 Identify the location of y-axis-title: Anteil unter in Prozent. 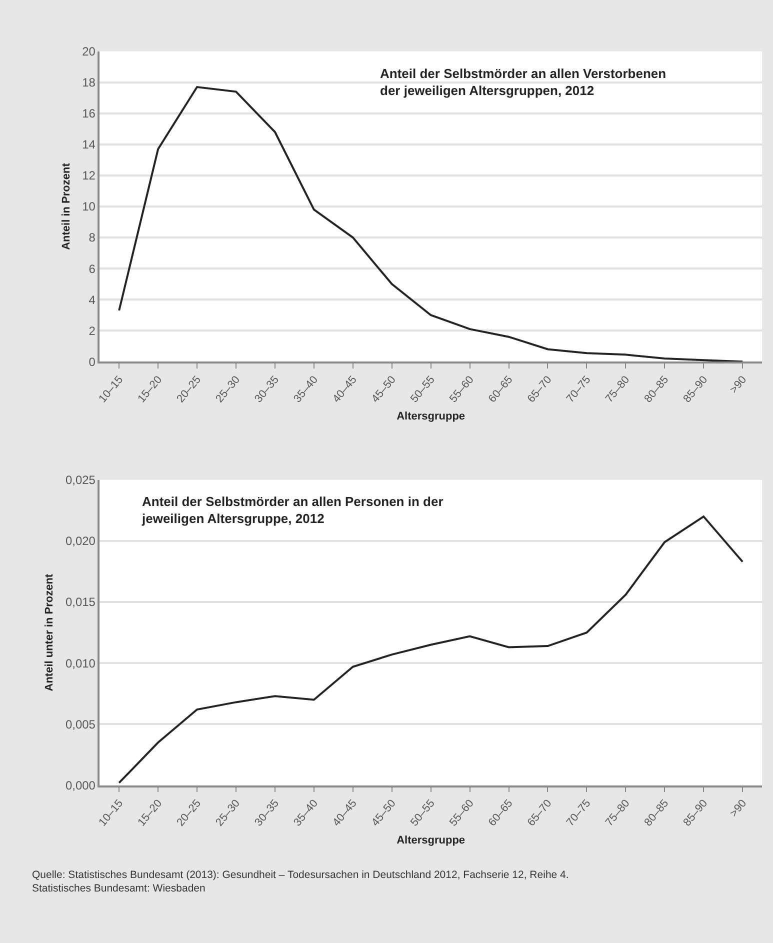
(50, 633).